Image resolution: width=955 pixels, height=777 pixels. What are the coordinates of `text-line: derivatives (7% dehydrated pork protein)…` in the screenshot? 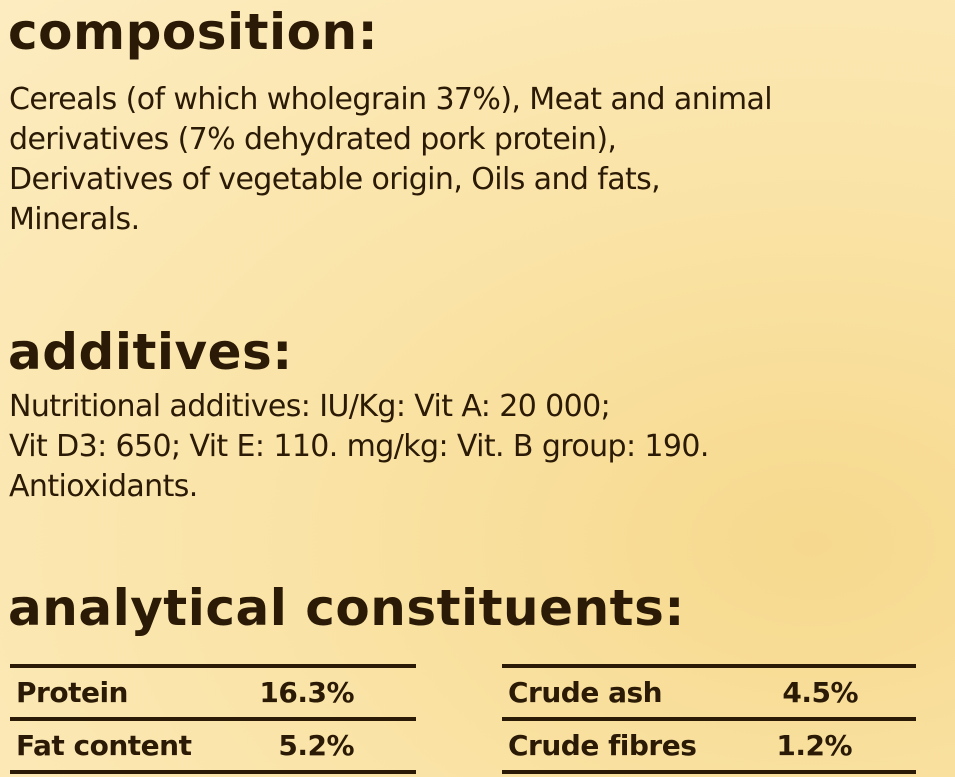 It's located at (313, 139).